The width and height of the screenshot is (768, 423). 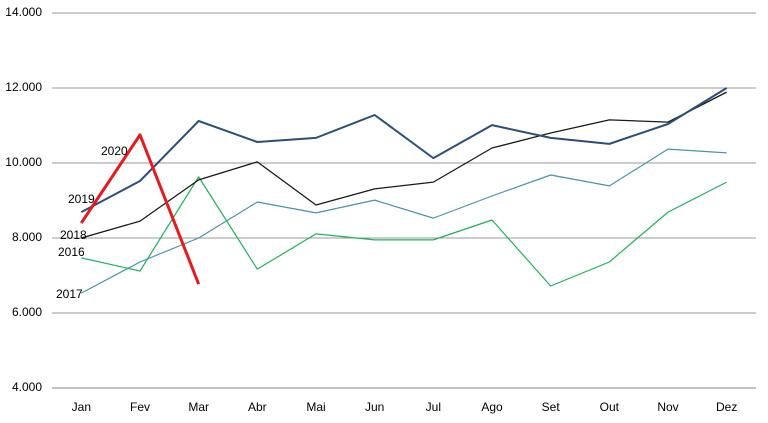 I want to click on x-tick-label: Out, so click(x=610, y=407).